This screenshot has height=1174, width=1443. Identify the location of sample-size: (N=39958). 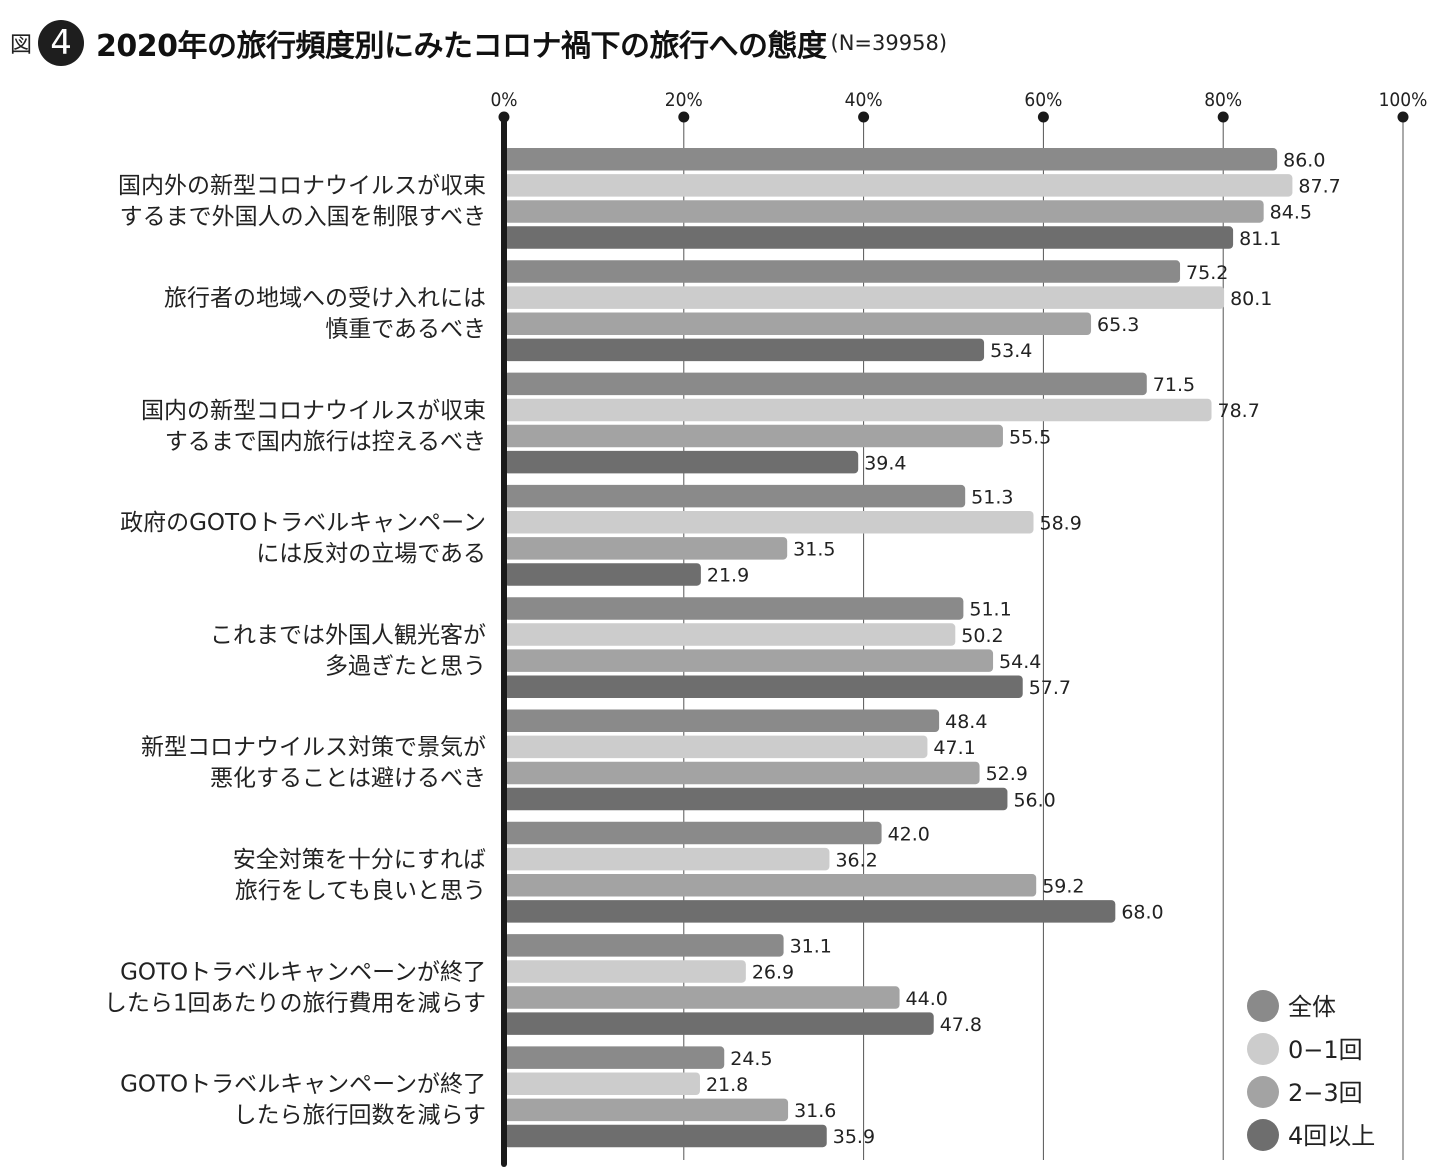
(889, 43).